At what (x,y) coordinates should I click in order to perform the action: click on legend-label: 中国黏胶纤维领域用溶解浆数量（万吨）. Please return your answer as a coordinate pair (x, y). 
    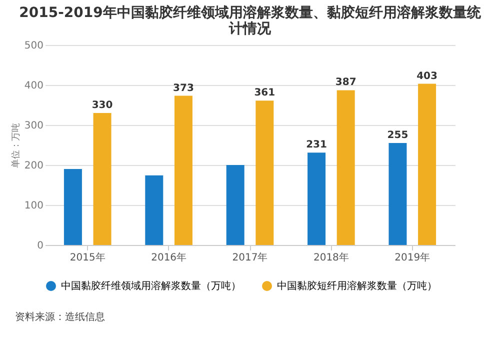
    Looking at the image, I should click on (151, 286).